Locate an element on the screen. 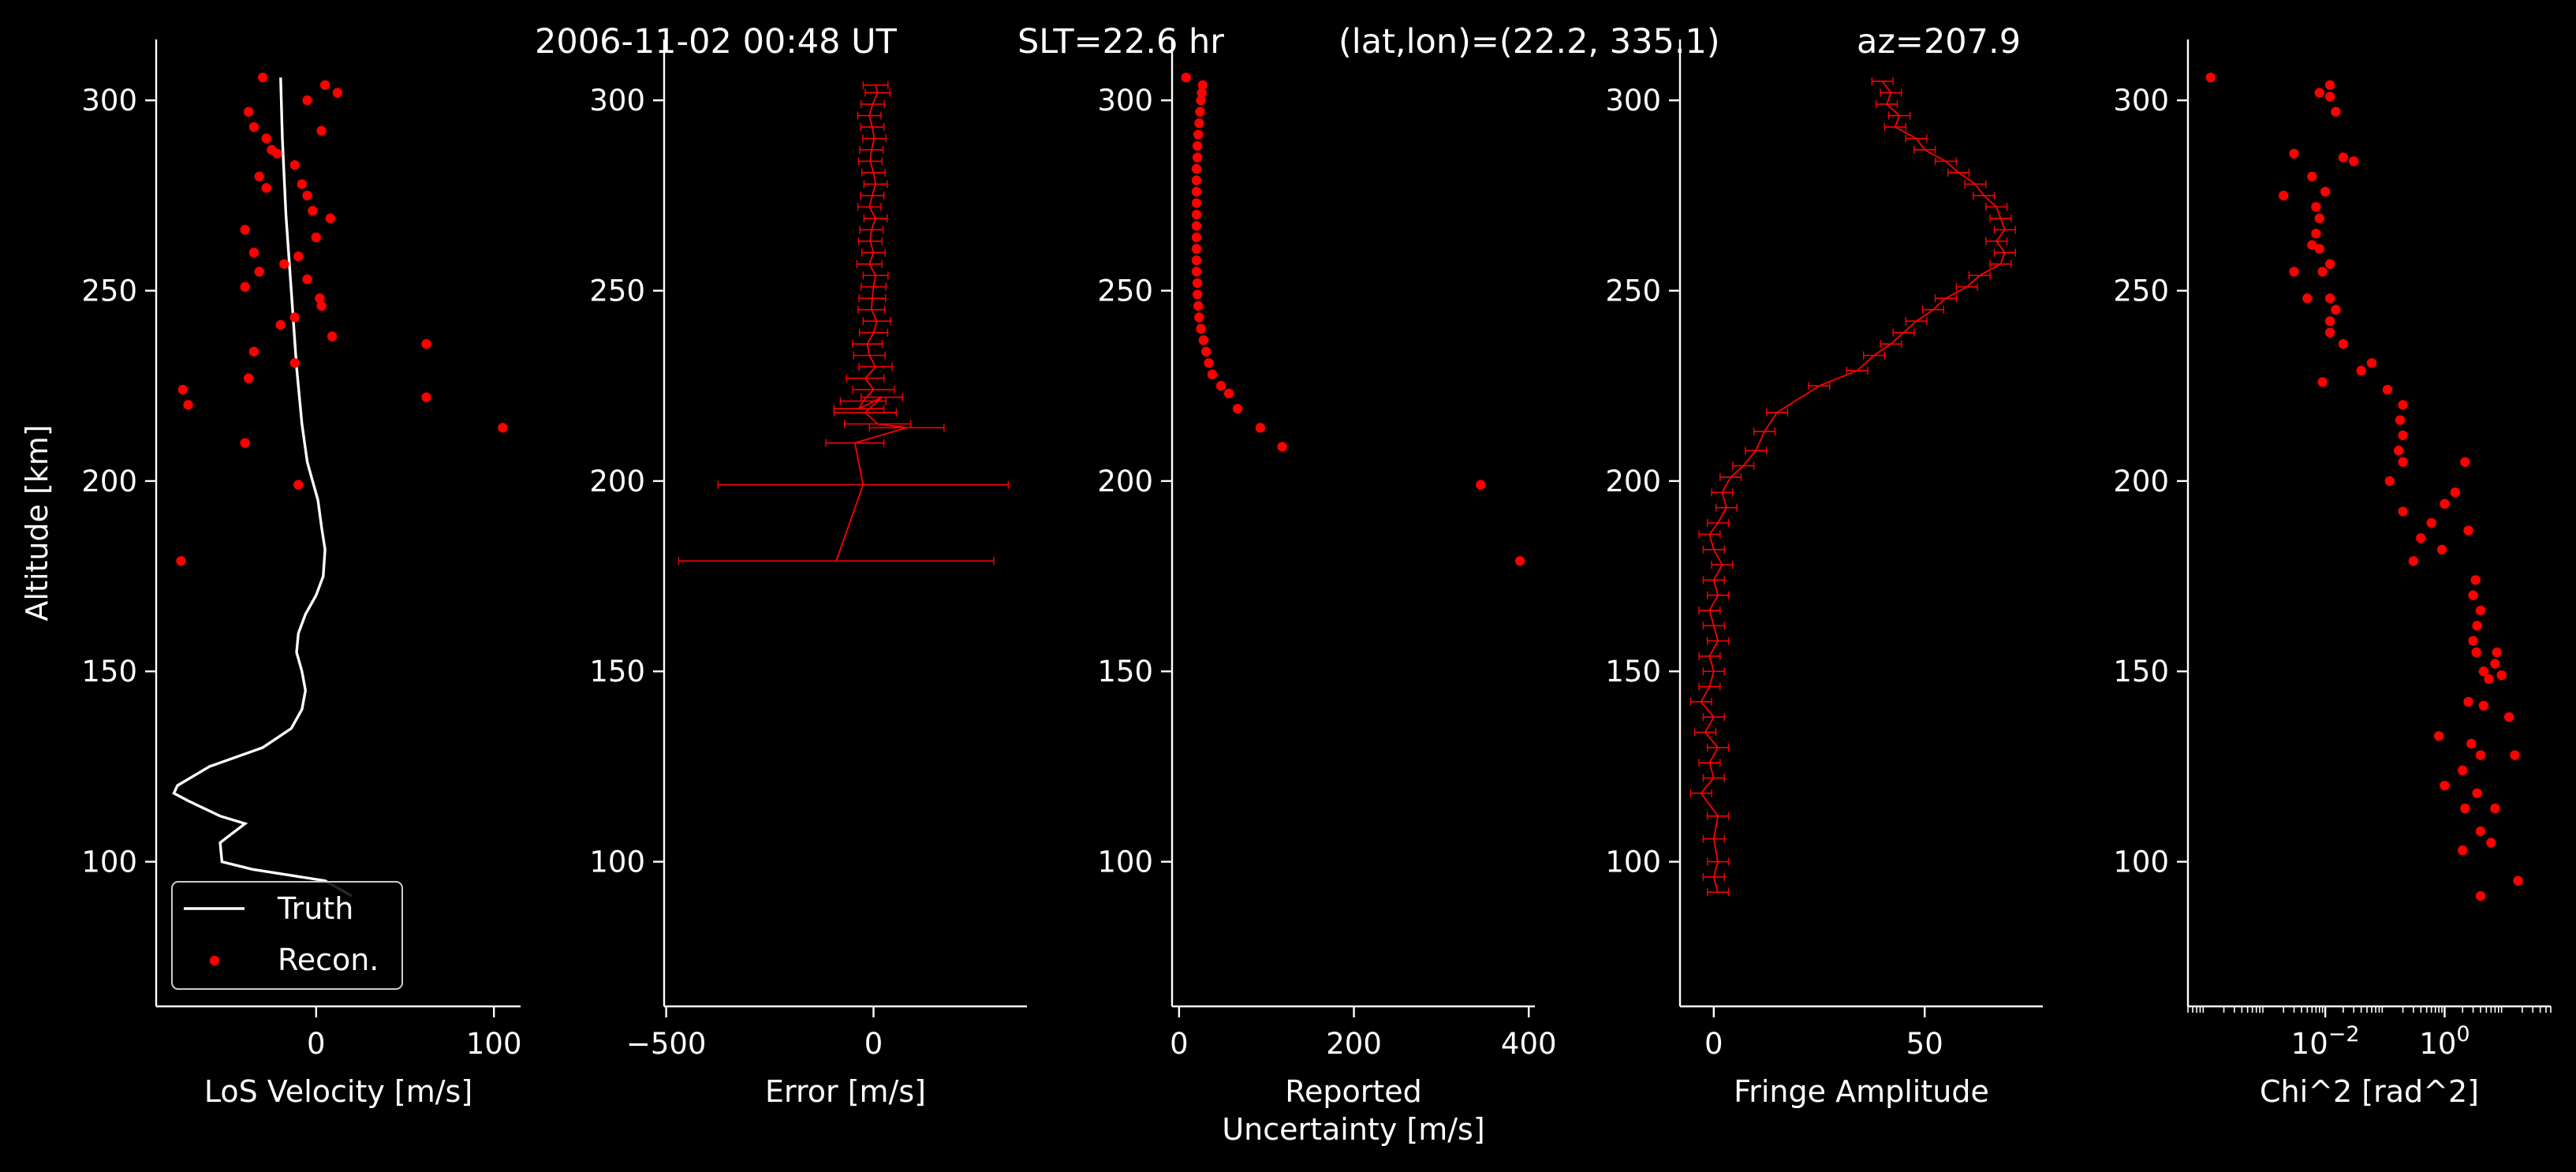 The height and width of the screenshot is (1172, 2576). title-time: 2006-11-02 00:48 UT is located at coordinates (716, 42).